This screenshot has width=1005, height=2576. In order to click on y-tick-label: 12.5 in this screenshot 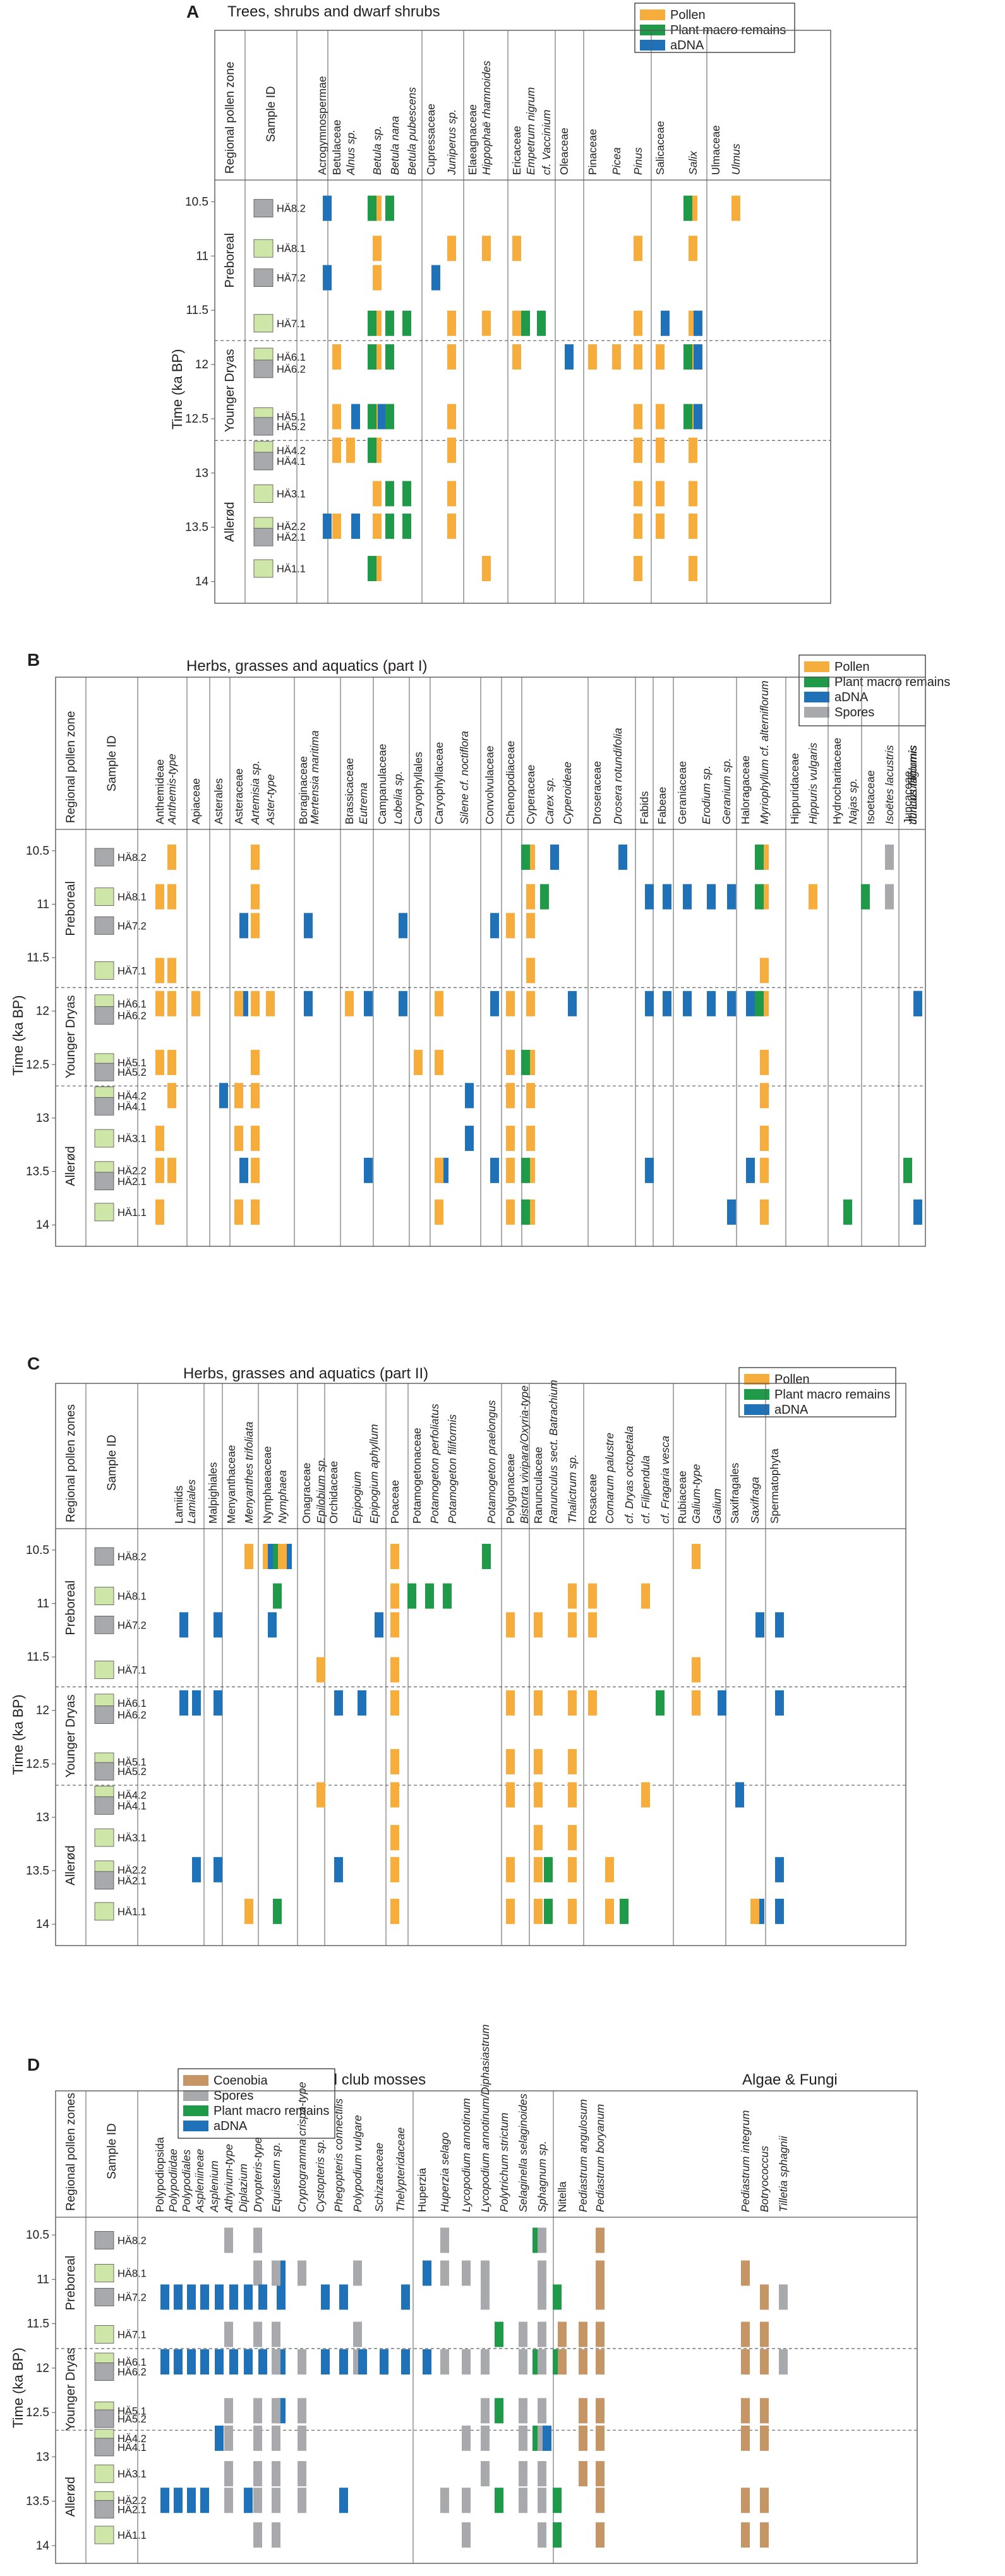, I will do `click(197, 419)`.